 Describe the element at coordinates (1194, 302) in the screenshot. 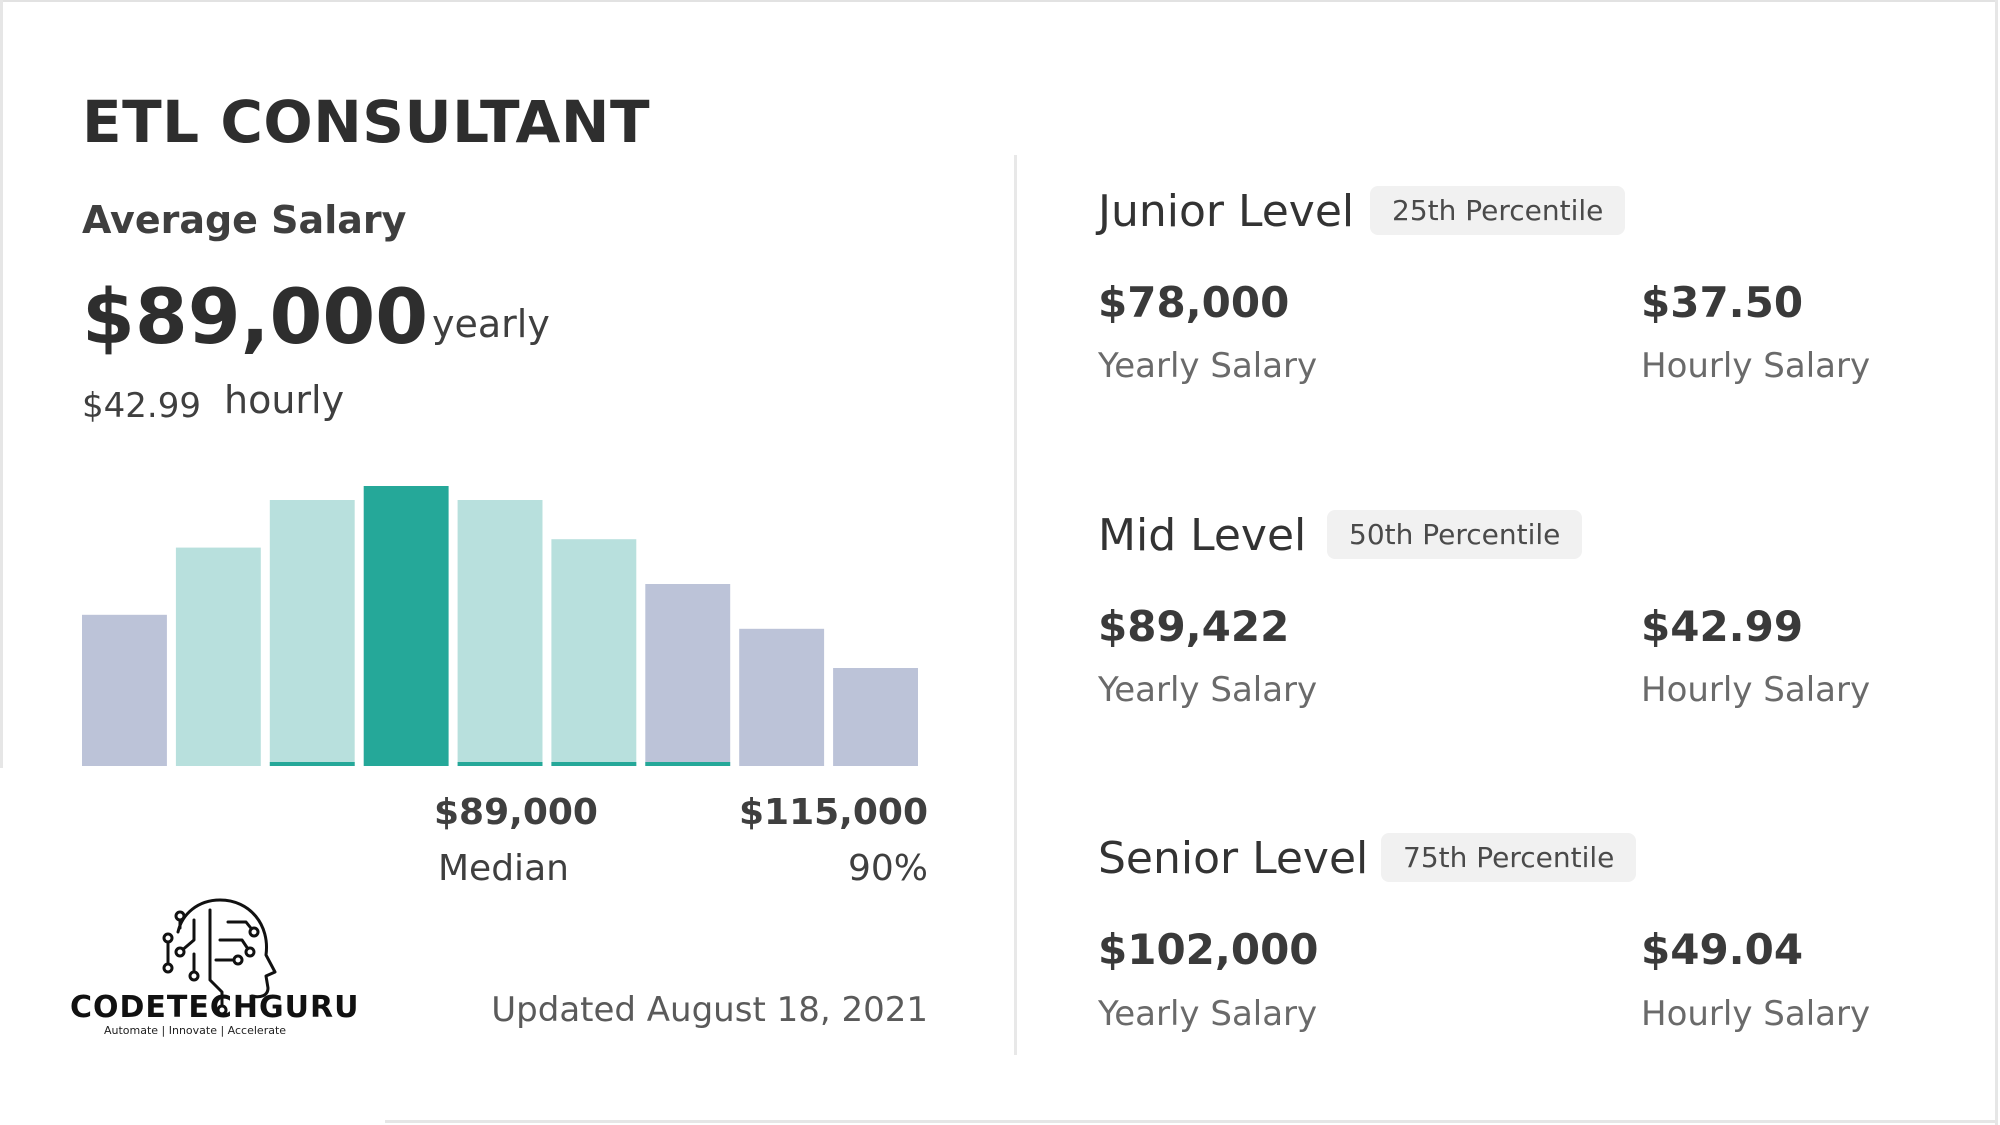

I see `yearly-salary-value: $78,000` at that location.